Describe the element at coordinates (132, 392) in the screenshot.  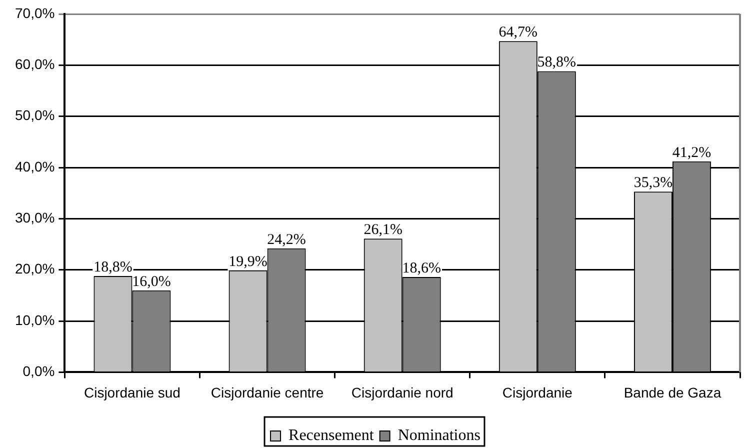
I see `x-tick-label: Cisjordanie sud` at that location.